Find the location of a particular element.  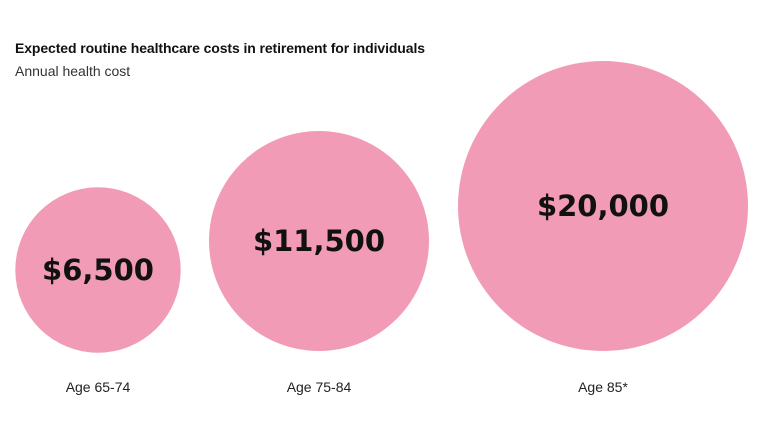

category-label: Age 75-84 is located at coordinates (319, 387).